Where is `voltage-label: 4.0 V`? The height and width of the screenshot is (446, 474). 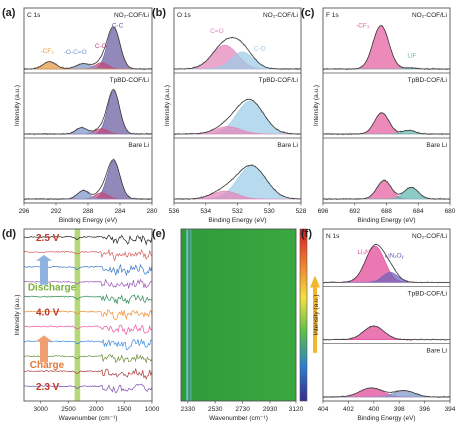
voltage-label: 4.0 V is located at coordinates (48, 313).